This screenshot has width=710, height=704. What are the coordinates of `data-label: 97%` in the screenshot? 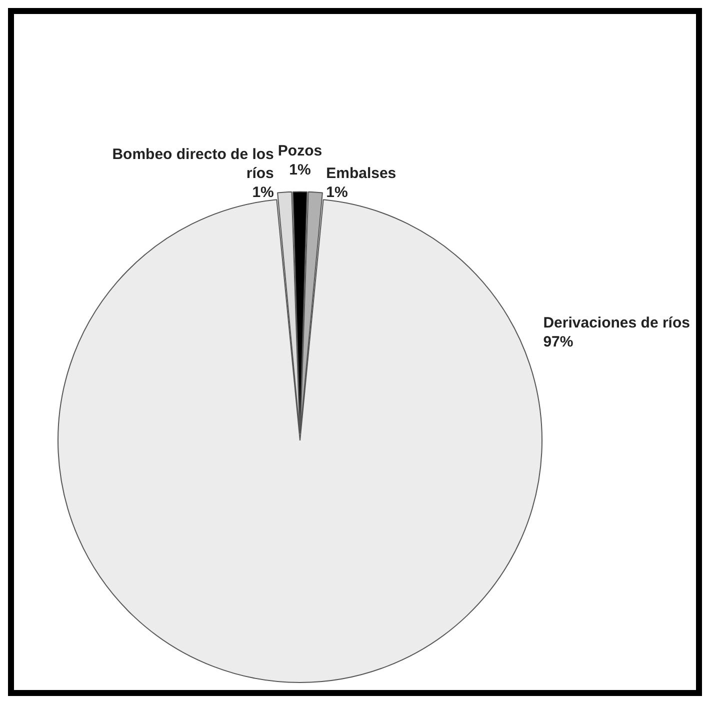 It's located at (558, 341).